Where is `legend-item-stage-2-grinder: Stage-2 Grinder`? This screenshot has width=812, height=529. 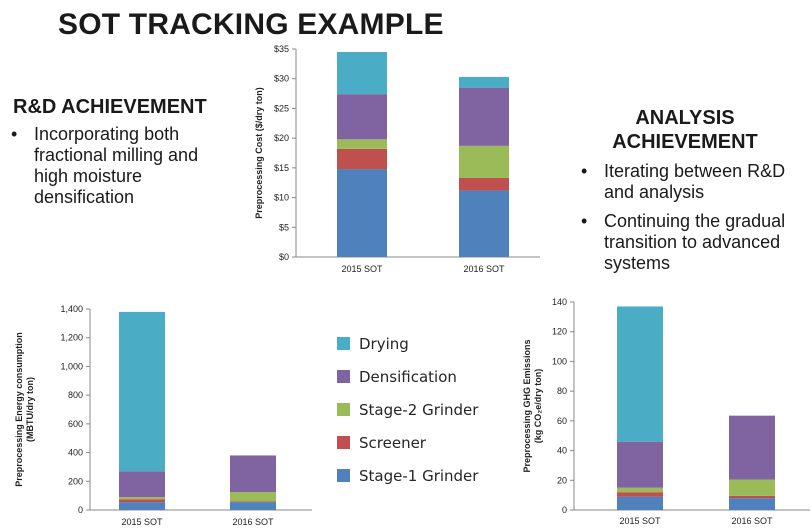 legend-item-stage-2-grinder: Stage-2 Grinder is located at coordinates (407, 409).